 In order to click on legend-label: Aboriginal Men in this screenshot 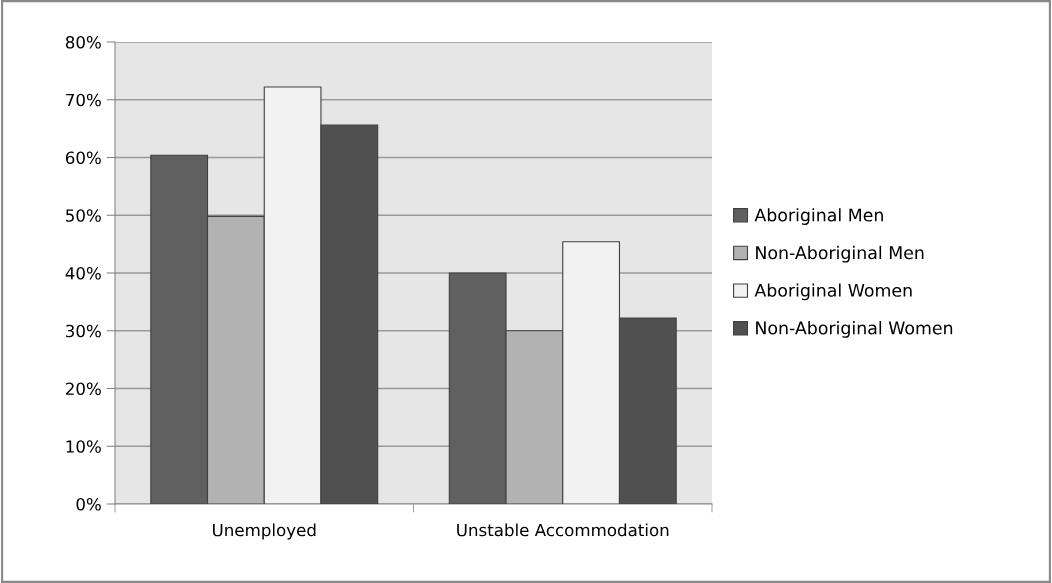, I will do `click(818, 216)`.